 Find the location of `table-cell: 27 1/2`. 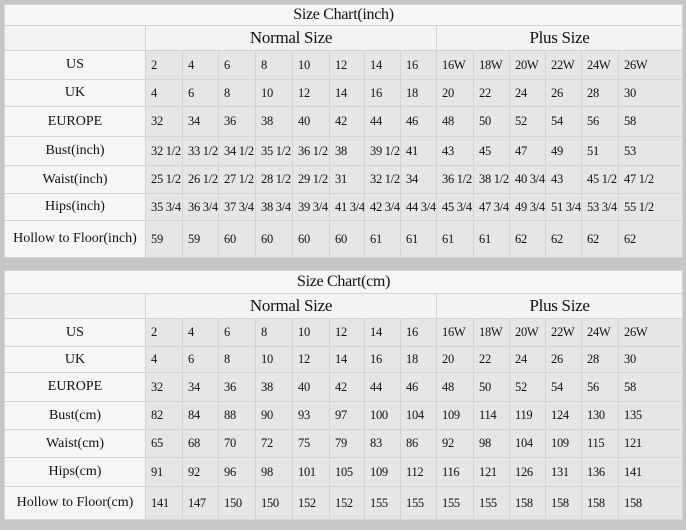

table-cell: 27 1/2 is located at coordinates (237, 179).